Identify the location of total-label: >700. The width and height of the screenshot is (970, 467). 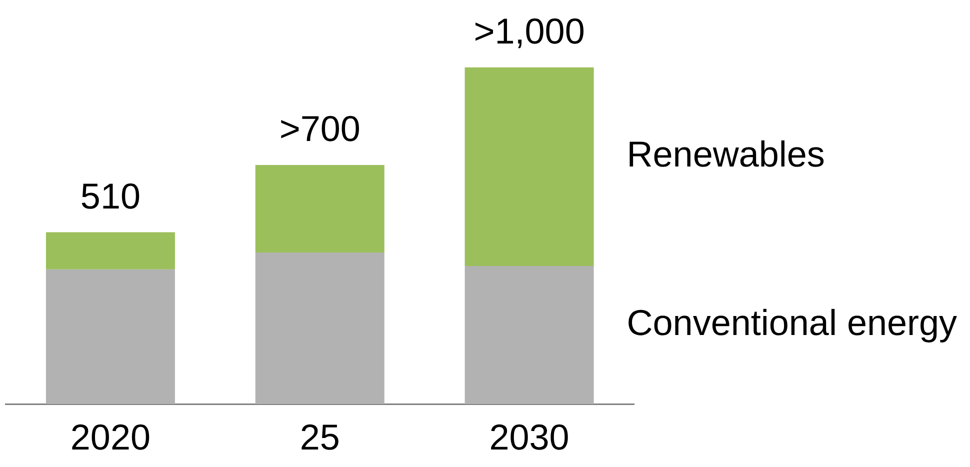
(319, 128).